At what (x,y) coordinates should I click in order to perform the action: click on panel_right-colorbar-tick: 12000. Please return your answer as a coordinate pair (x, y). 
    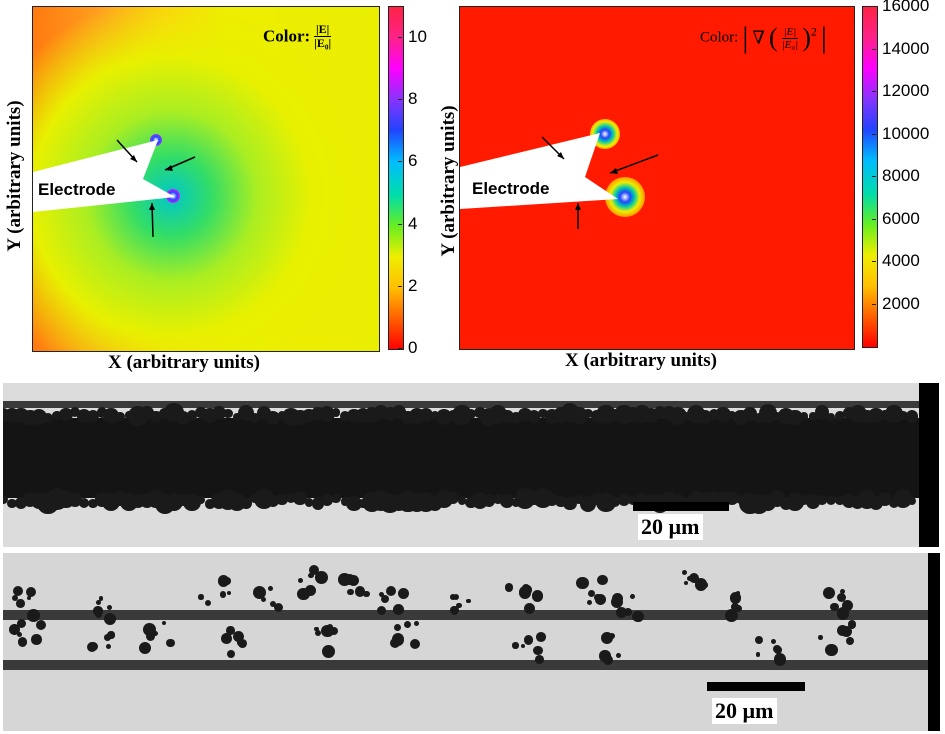
    Looking at the image, I should click on (906, 90).